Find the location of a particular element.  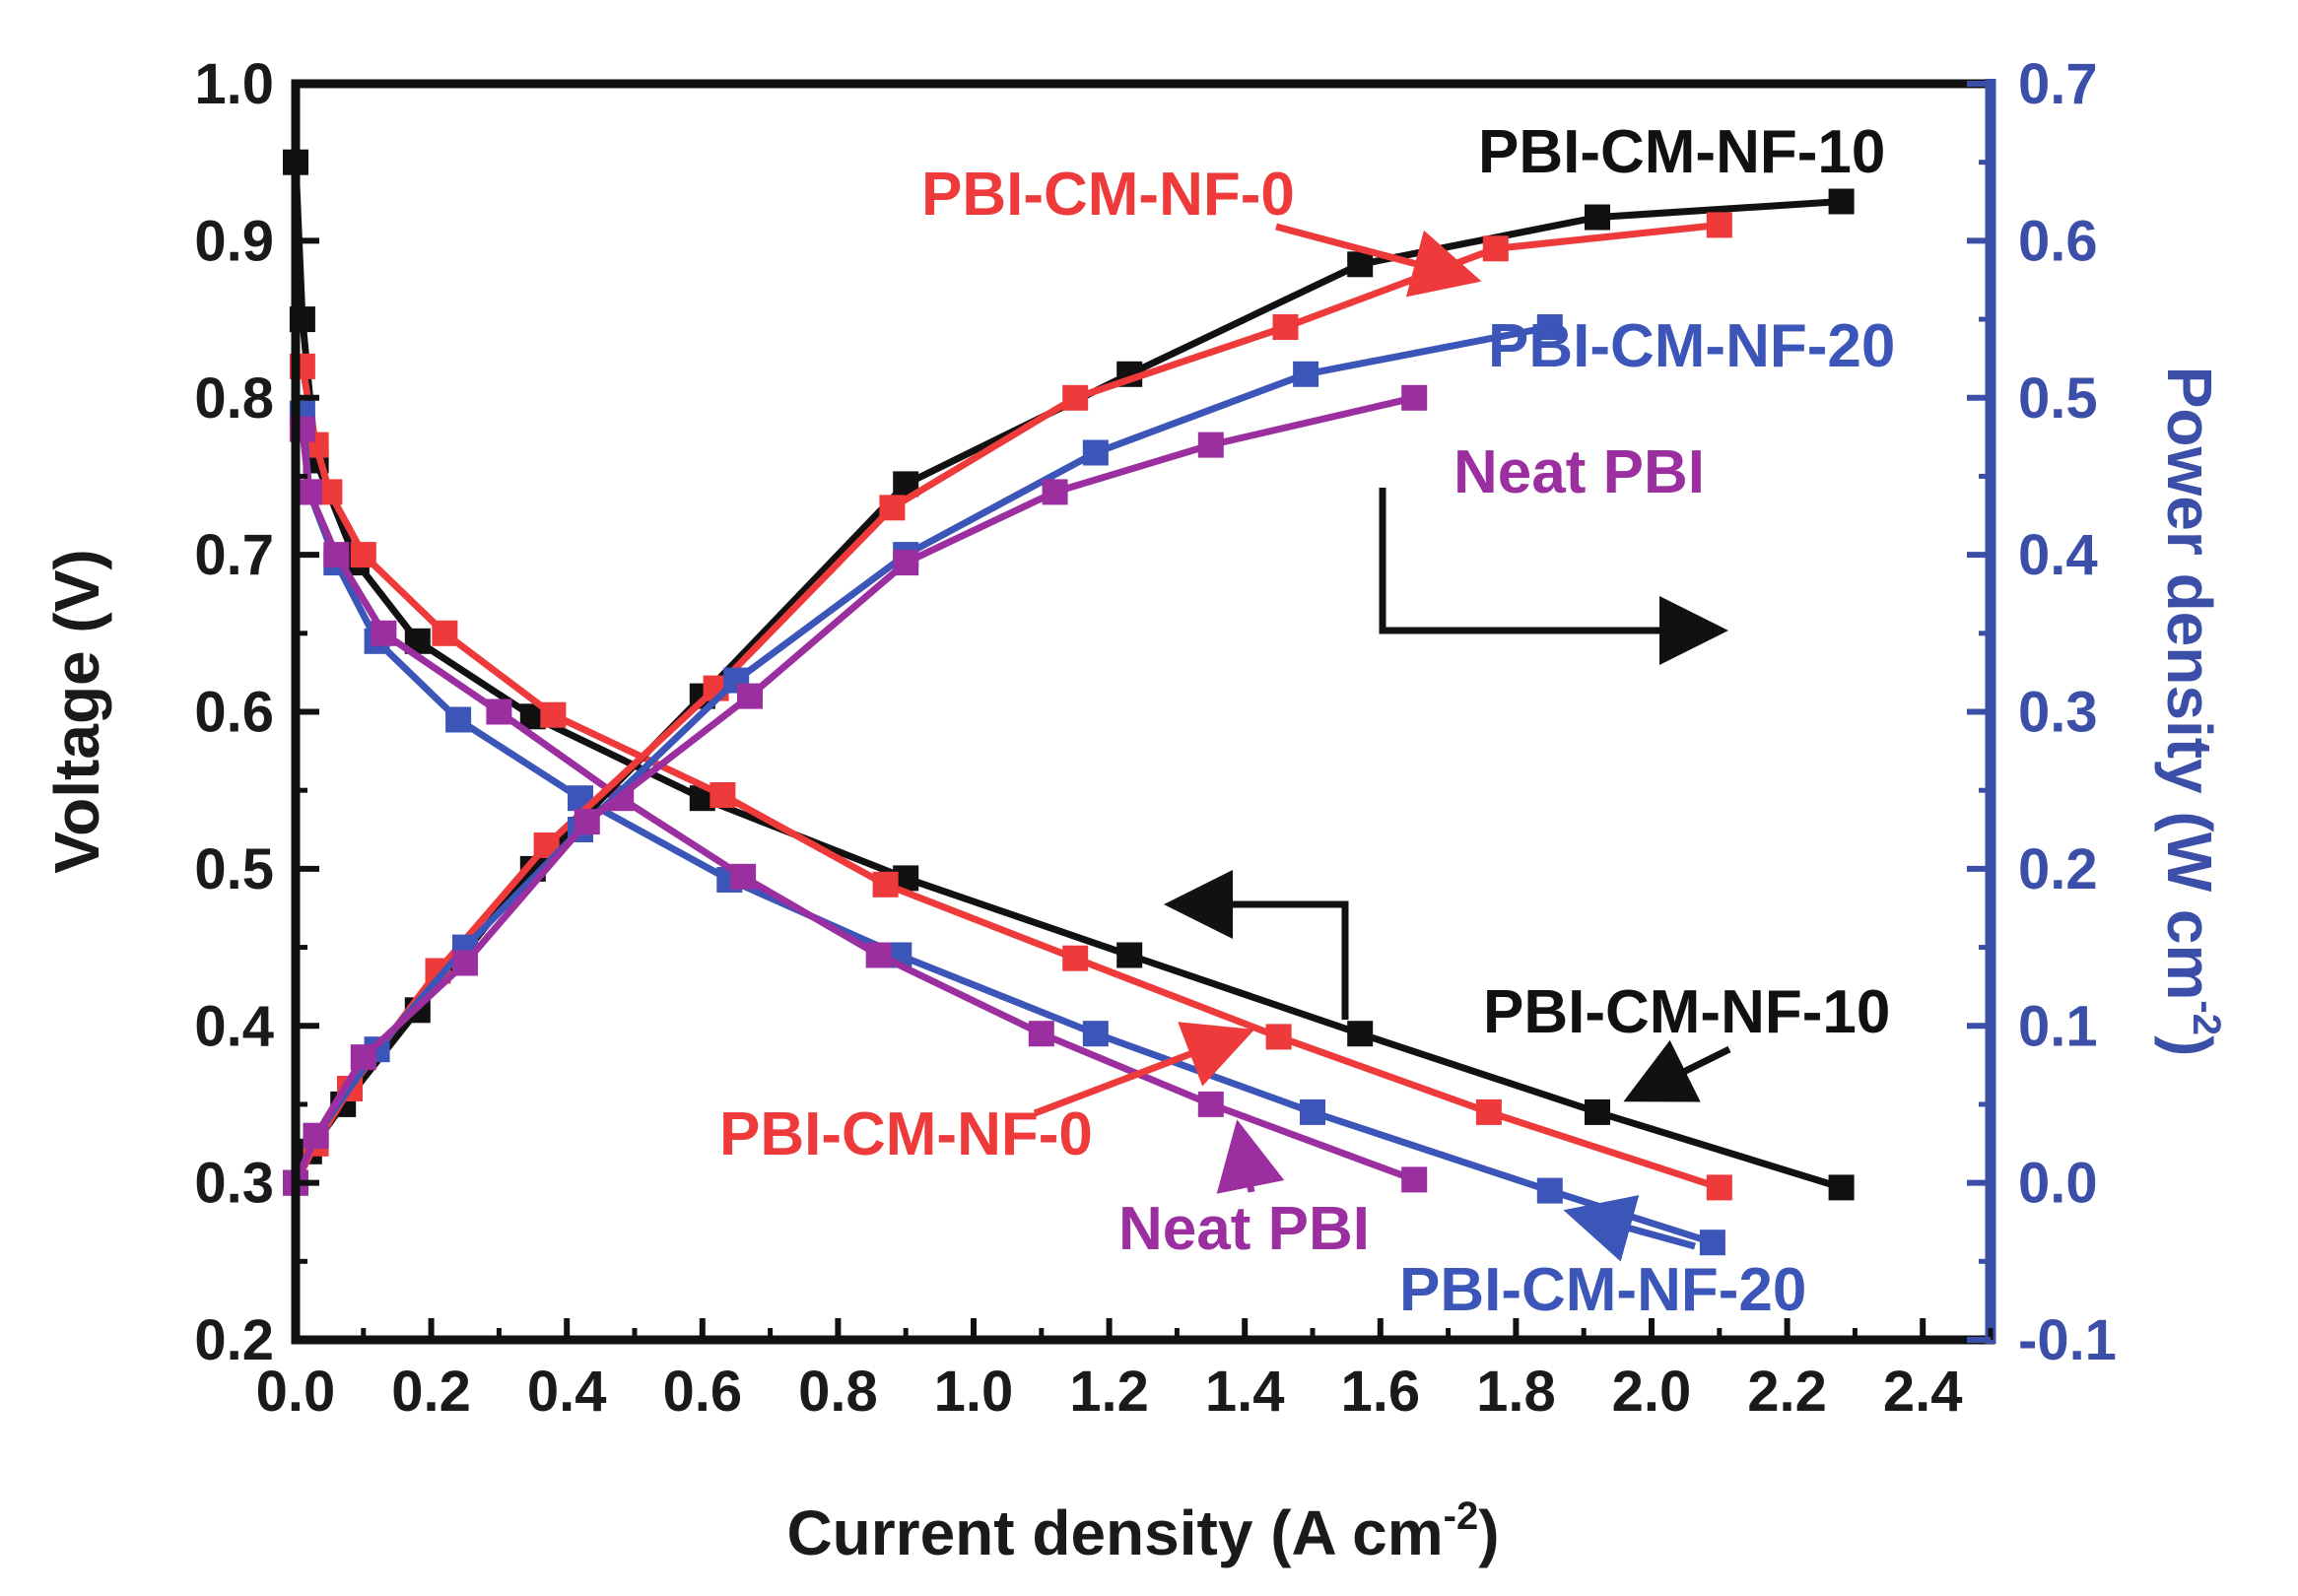

y-tick-label: 0.5 is located at coordinates (234, 869).